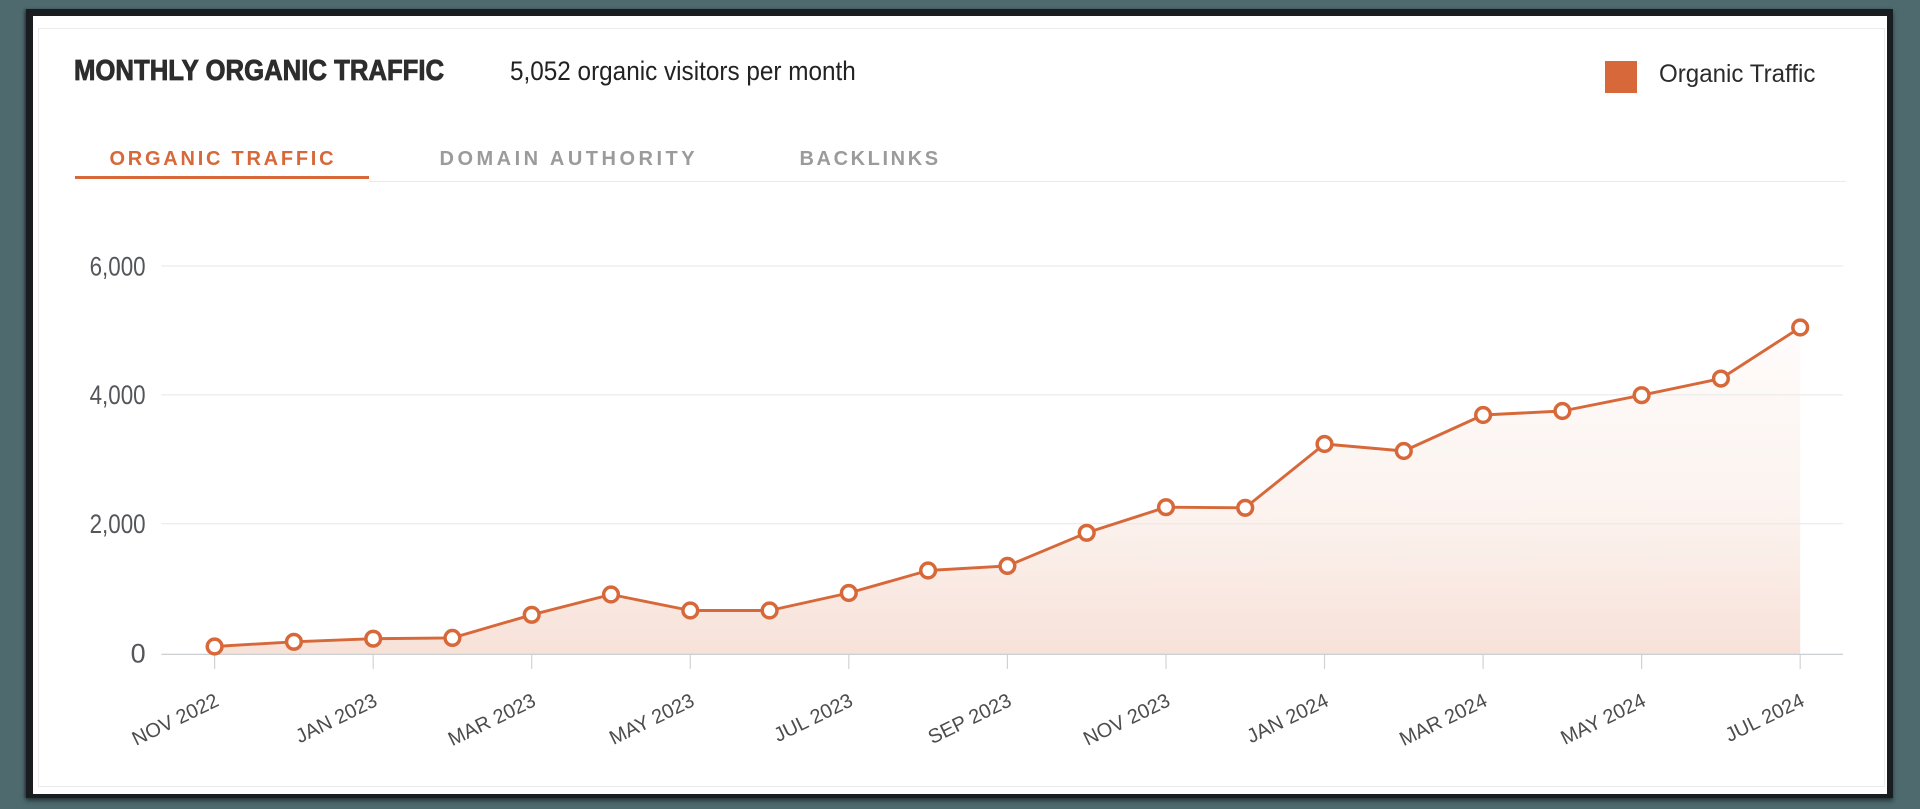 This screenshot has width=1920, height=809. I want to click on svg-text: MAR 2024, so click(1443, 720).